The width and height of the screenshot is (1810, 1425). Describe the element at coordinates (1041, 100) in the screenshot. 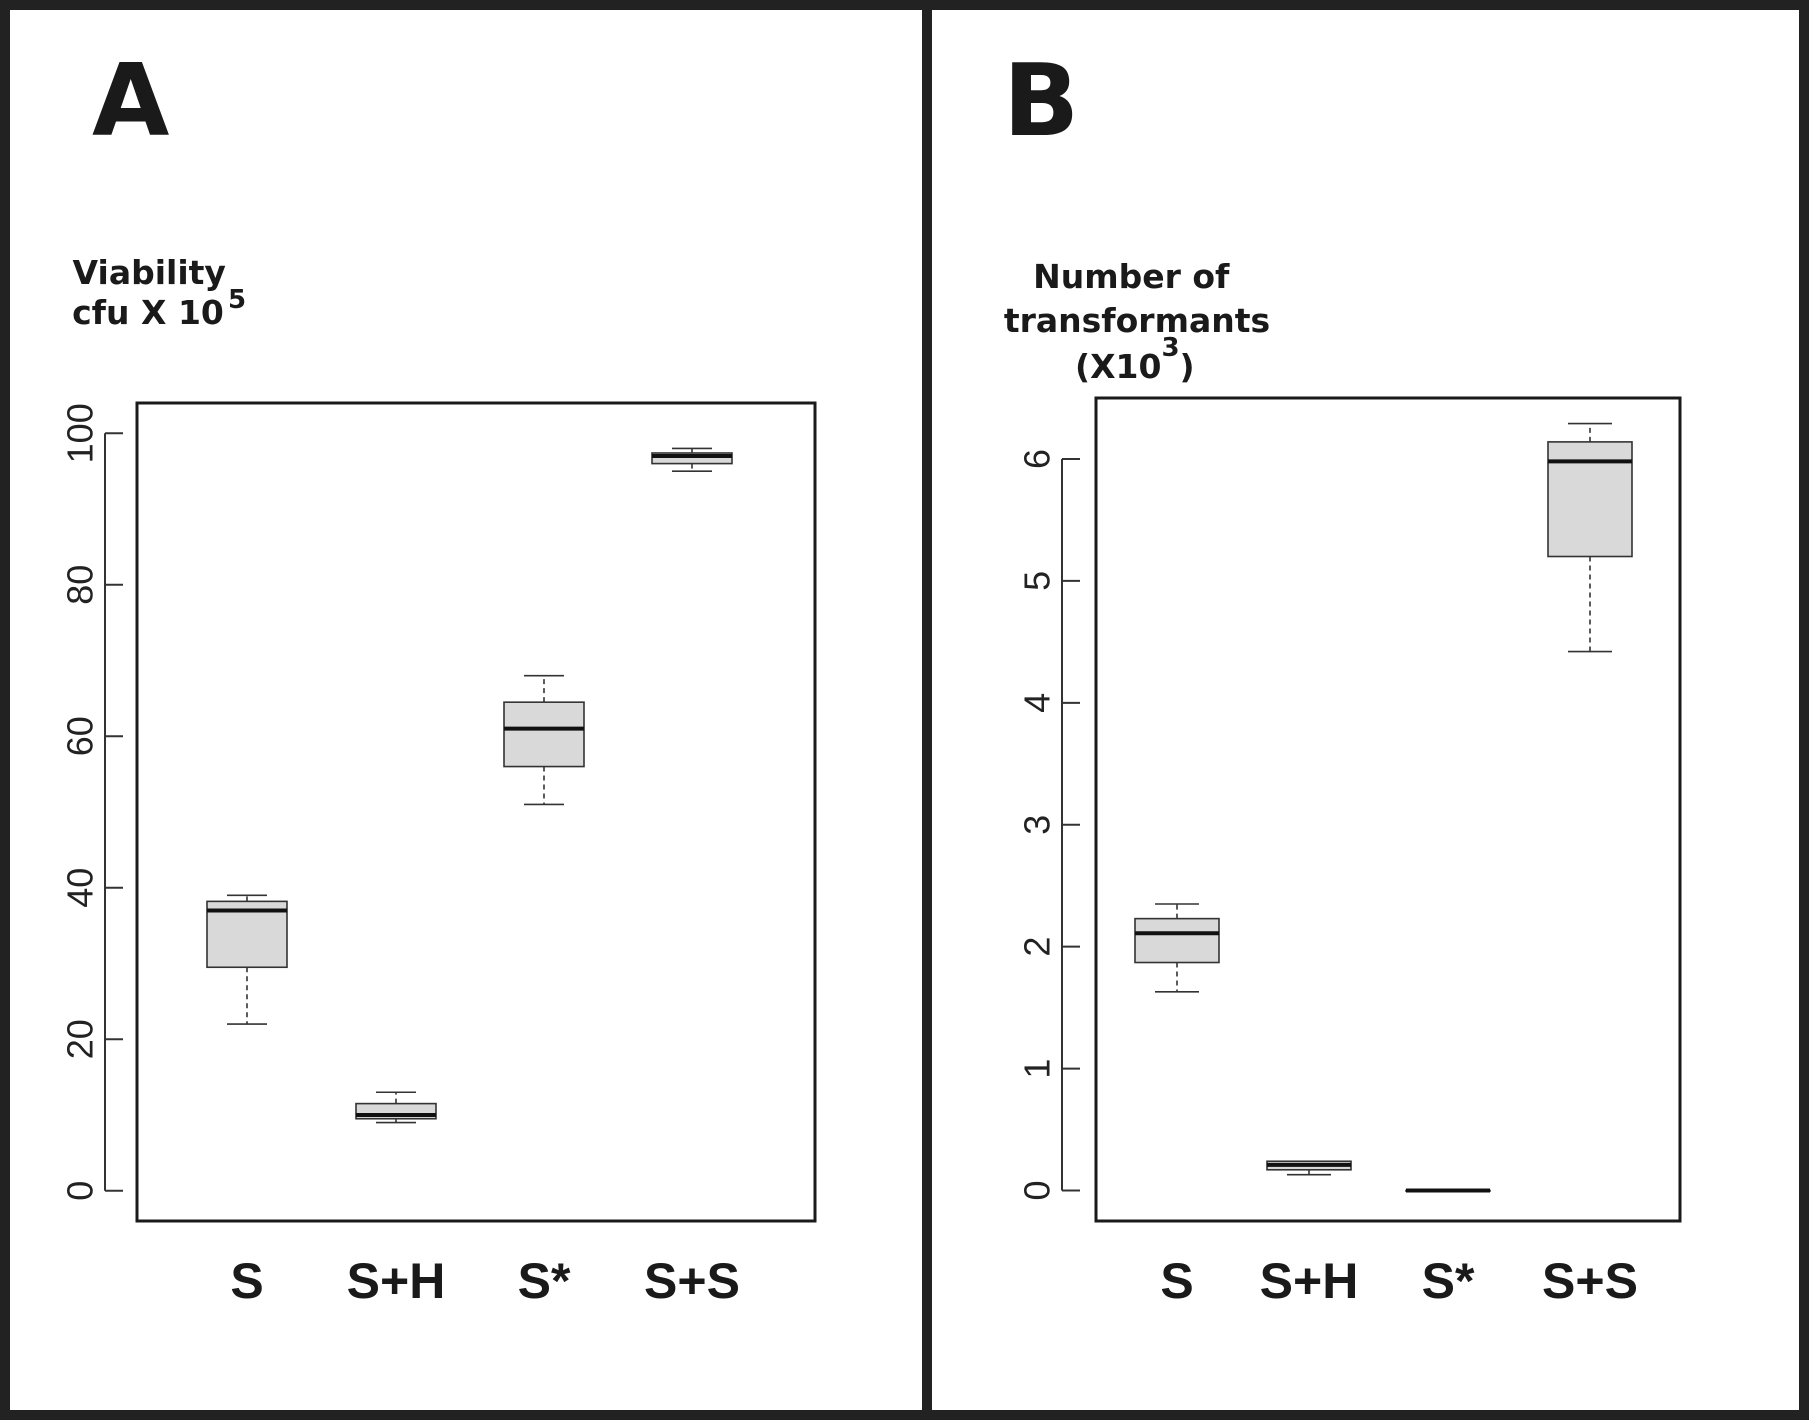

I see `panel-b-letter: B` at that location.